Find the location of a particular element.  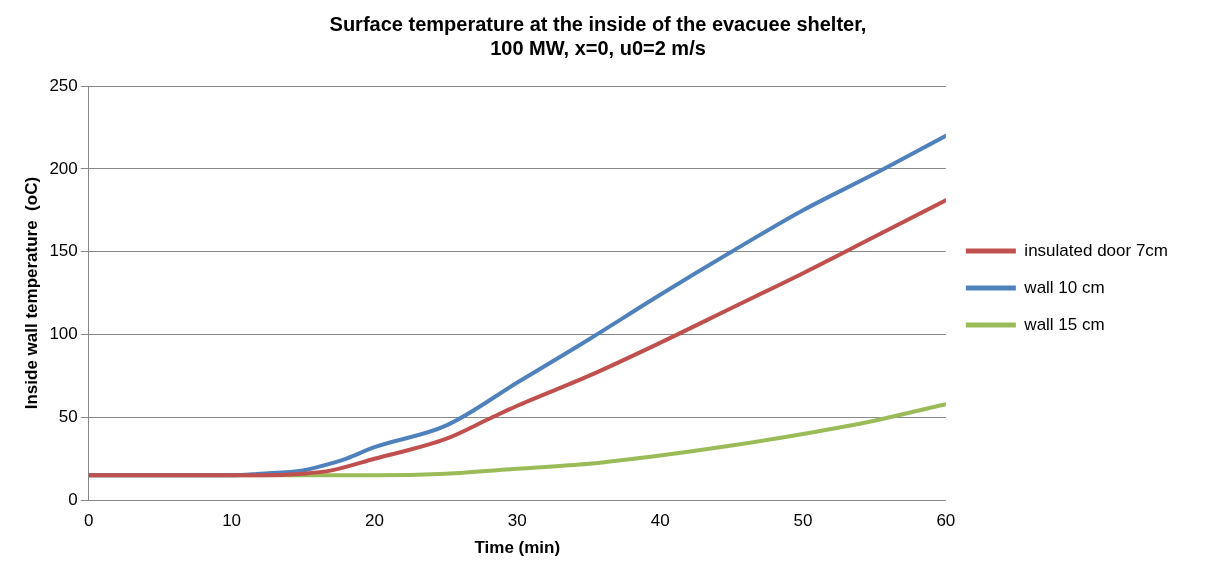

legend-label: insulated door 7cm is located at coordinates (1096, 250).